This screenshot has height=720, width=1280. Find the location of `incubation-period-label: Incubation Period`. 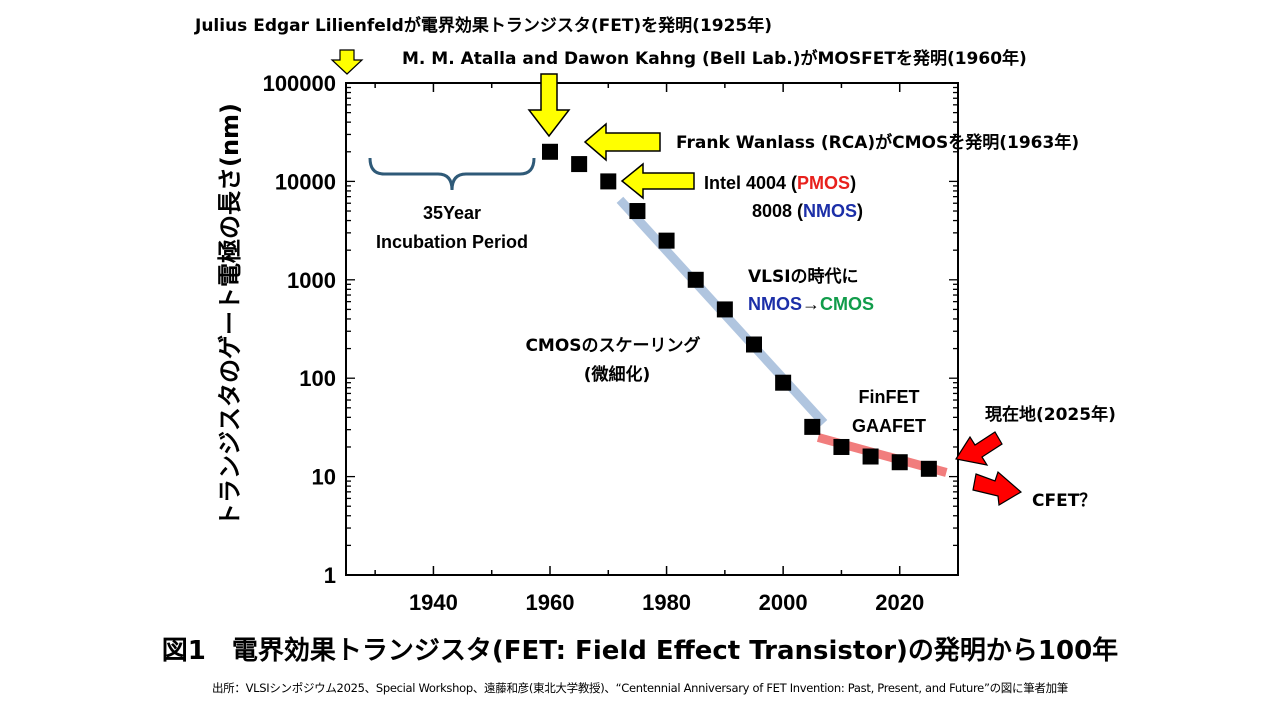

incubation-period-label: Incubation Period is located at coordinates (452, 242).